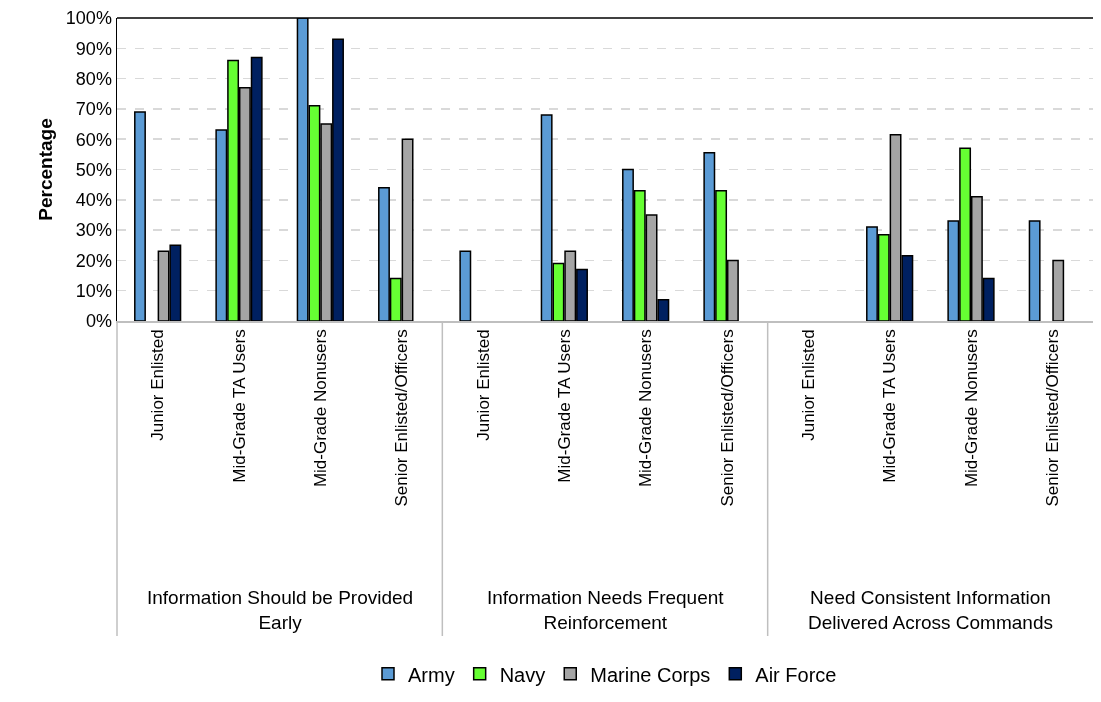  Describe the element at coordinates (93, 169) in the screenshot. I see `y-tick-label: 50%` at that location.